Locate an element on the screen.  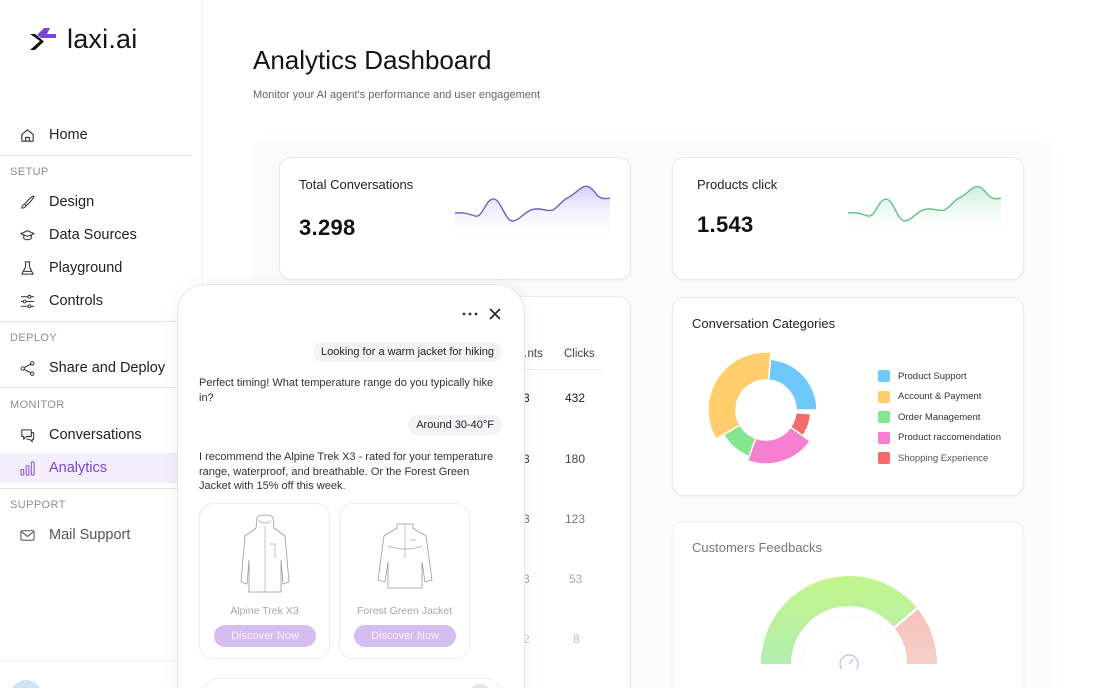
chat-bubbles-icon is located at coordinates (28, 435).